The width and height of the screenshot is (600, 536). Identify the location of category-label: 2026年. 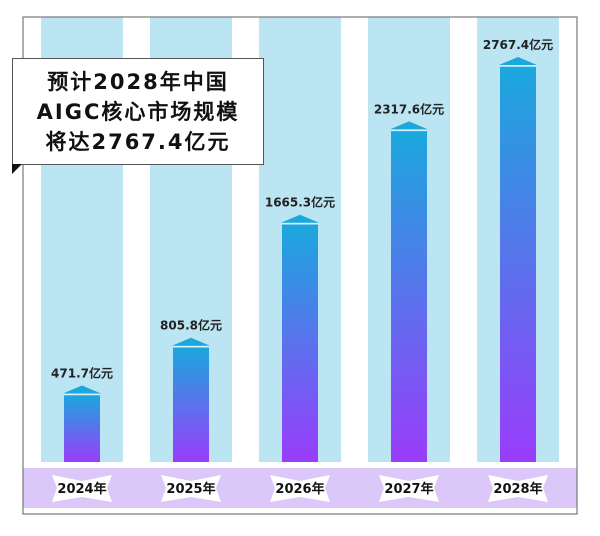
(299, 489).